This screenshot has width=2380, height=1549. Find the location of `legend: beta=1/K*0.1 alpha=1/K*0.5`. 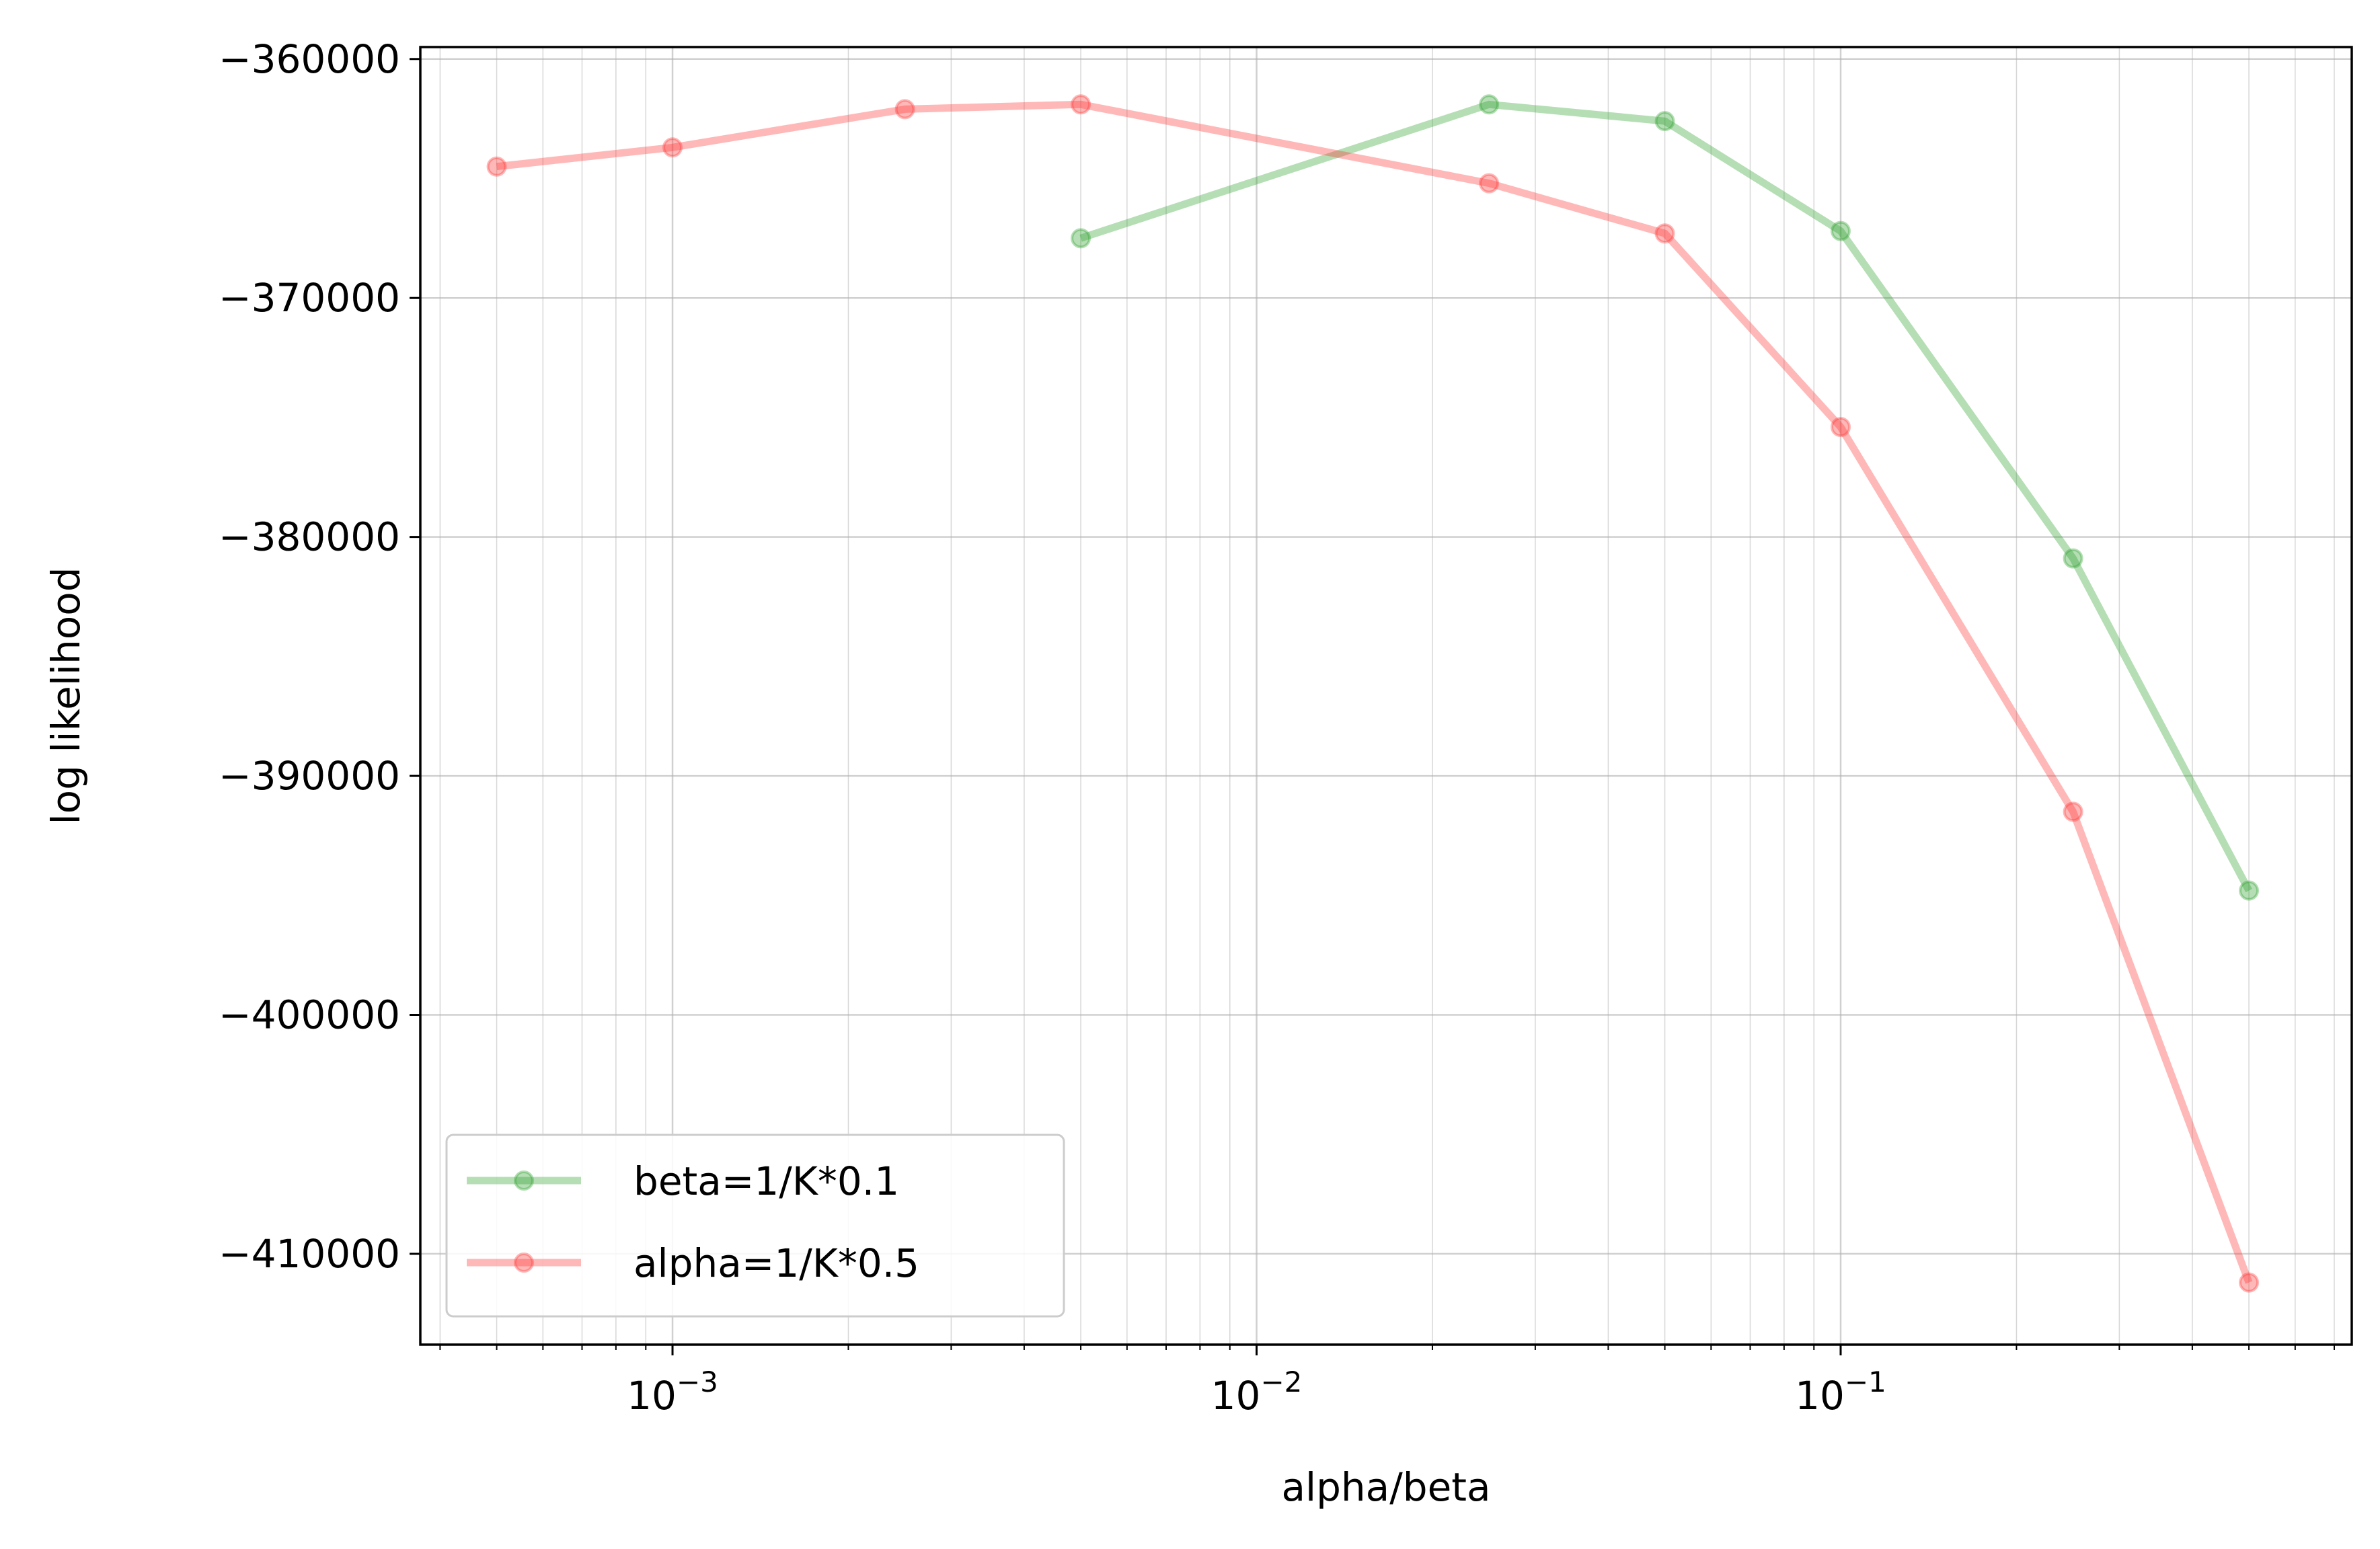

legend: beta=1/K*0.1 alpha=1/K*0.5 is located at coordinates (755, 1226).